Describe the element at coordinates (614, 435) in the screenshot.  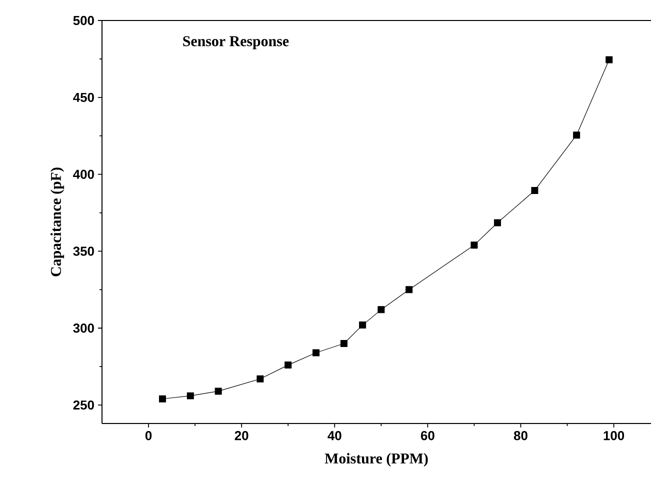
I see `x-tick-label: 100` at that location.